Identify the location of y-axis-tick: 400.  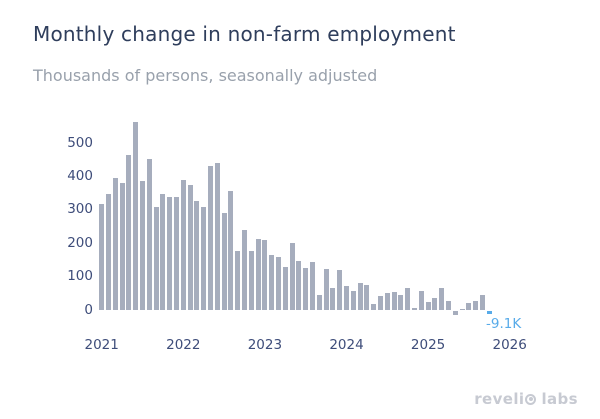
(80, 176).